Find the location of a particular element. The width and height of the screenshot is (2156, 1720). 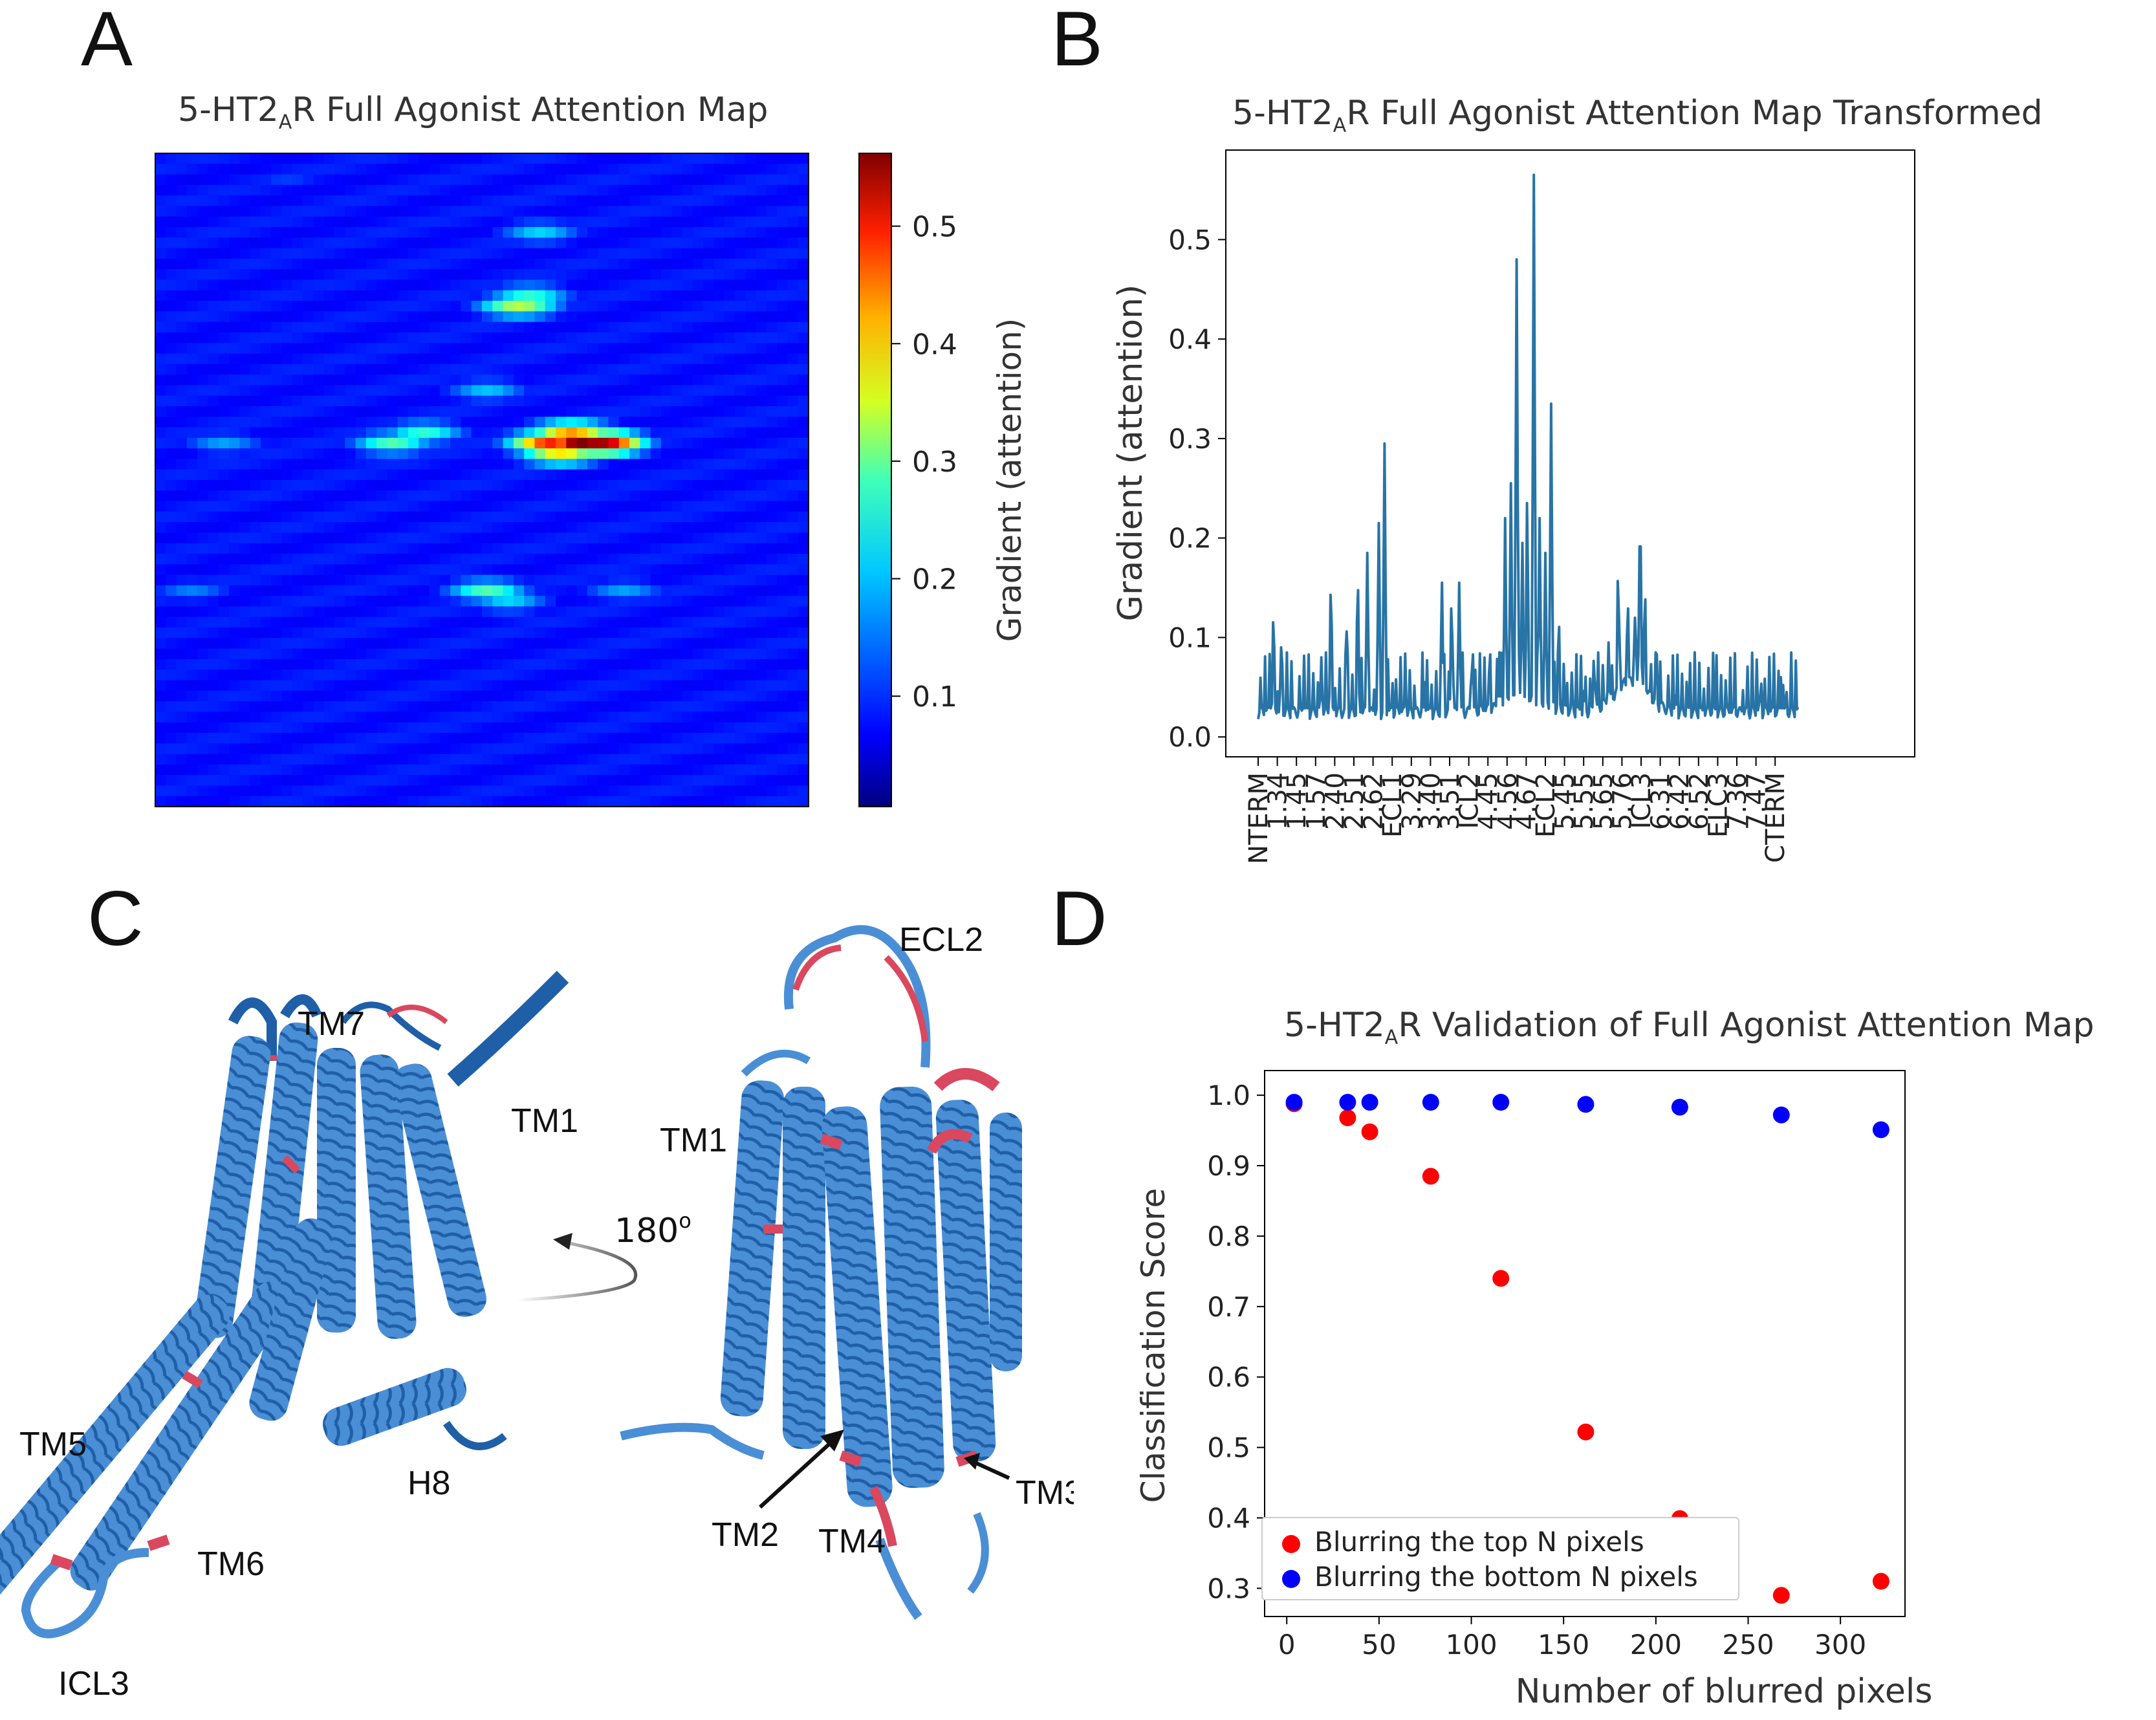

profile-xtick-label: 2.62 is located at coordinates (1374, 801).